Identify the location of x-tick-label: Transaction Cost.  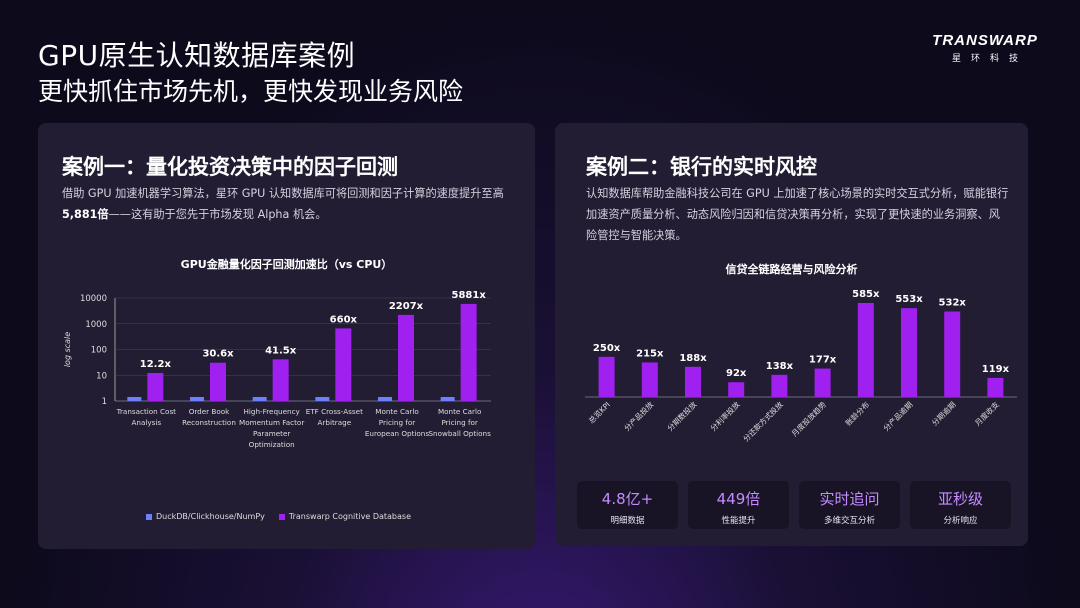
(146, 411).